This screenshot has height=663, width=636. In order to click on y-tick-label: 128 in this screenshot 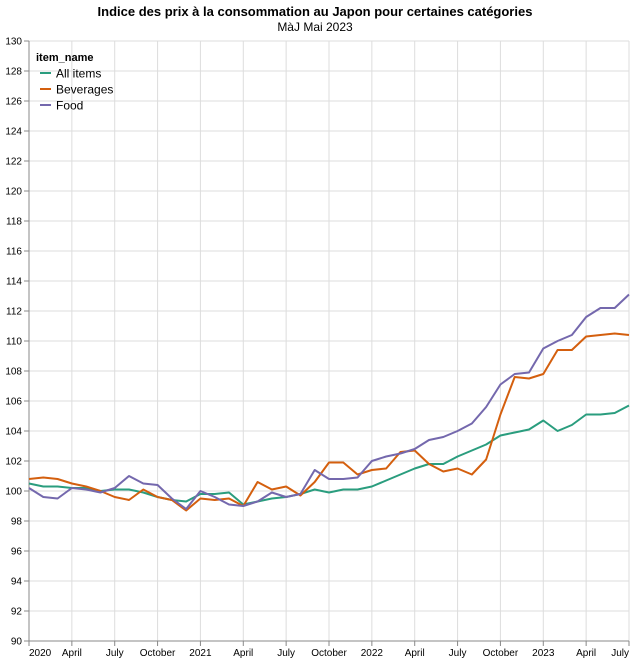, I will do `click(13, 72)`.